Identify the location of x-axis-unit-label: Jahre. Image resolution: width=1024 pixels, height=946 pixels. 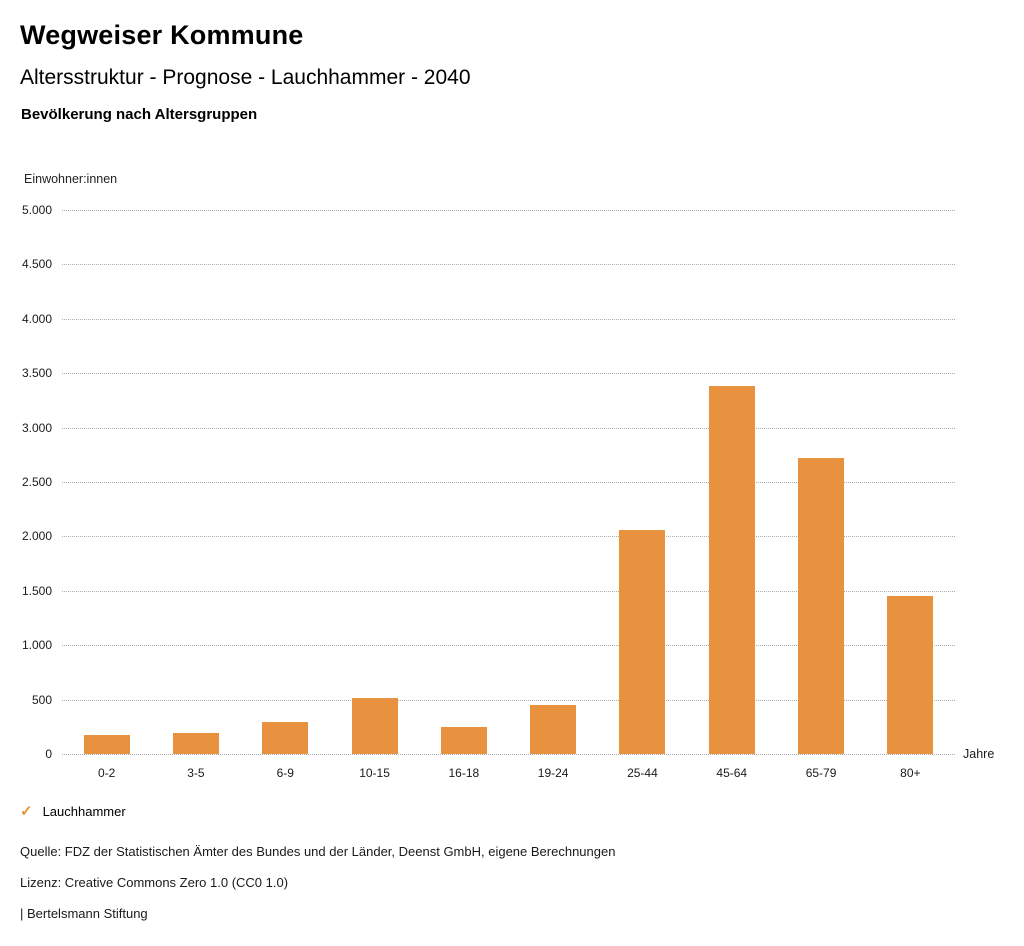
(979, 754).